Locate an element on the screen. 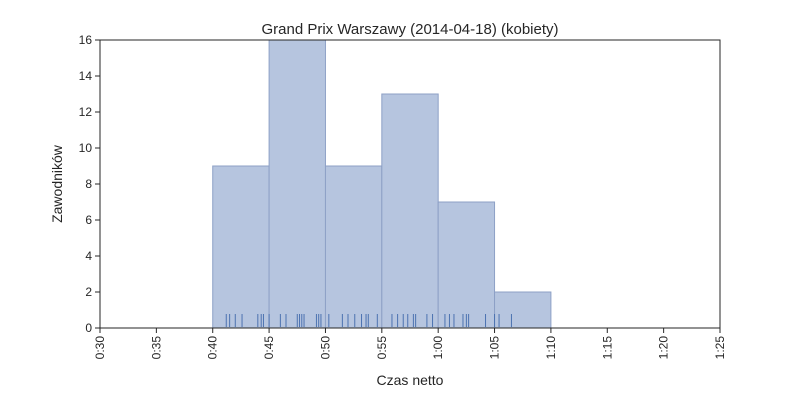 The image size is (800, 400). x-tick-label: 1:05 is located at coordinates (495, 348).